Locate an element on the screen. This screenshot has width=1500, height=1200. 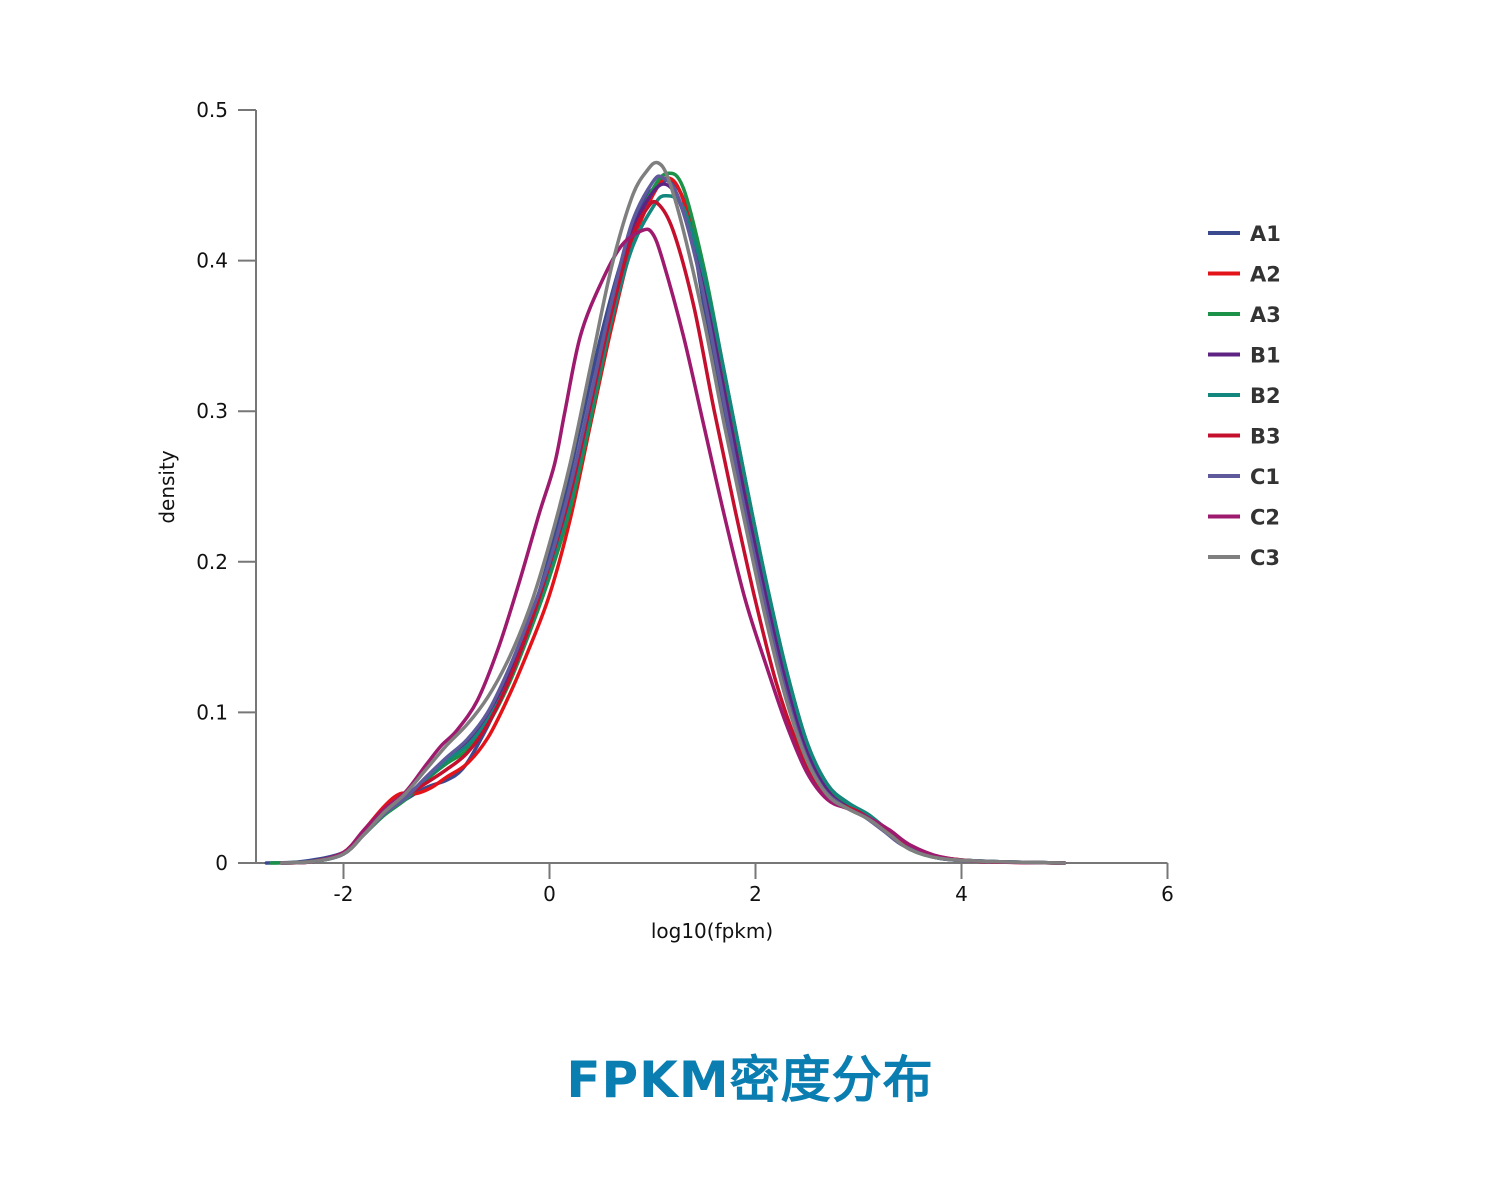
legend-item-c1: C1 is located at coordinates (1244, 477).